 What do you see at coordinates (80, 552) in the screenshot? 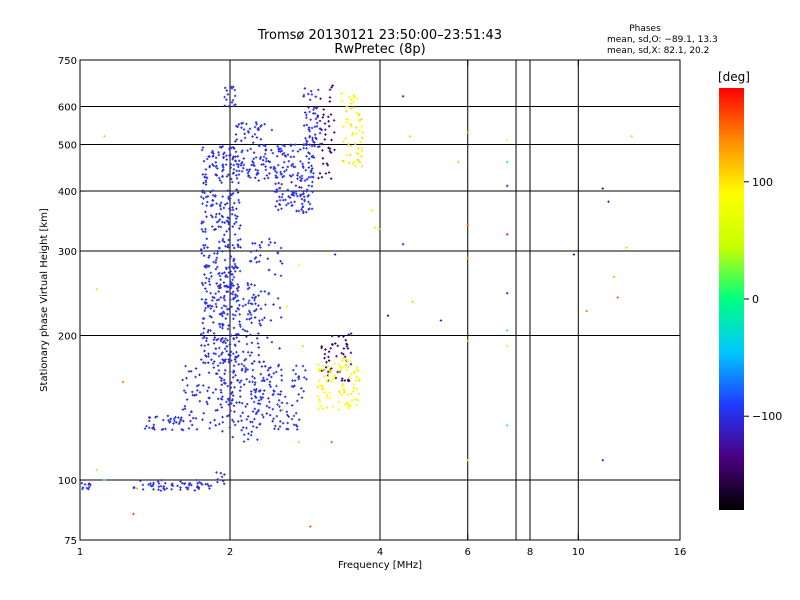
I see `x-tick-label: 1` at bounding box center [80, 552].